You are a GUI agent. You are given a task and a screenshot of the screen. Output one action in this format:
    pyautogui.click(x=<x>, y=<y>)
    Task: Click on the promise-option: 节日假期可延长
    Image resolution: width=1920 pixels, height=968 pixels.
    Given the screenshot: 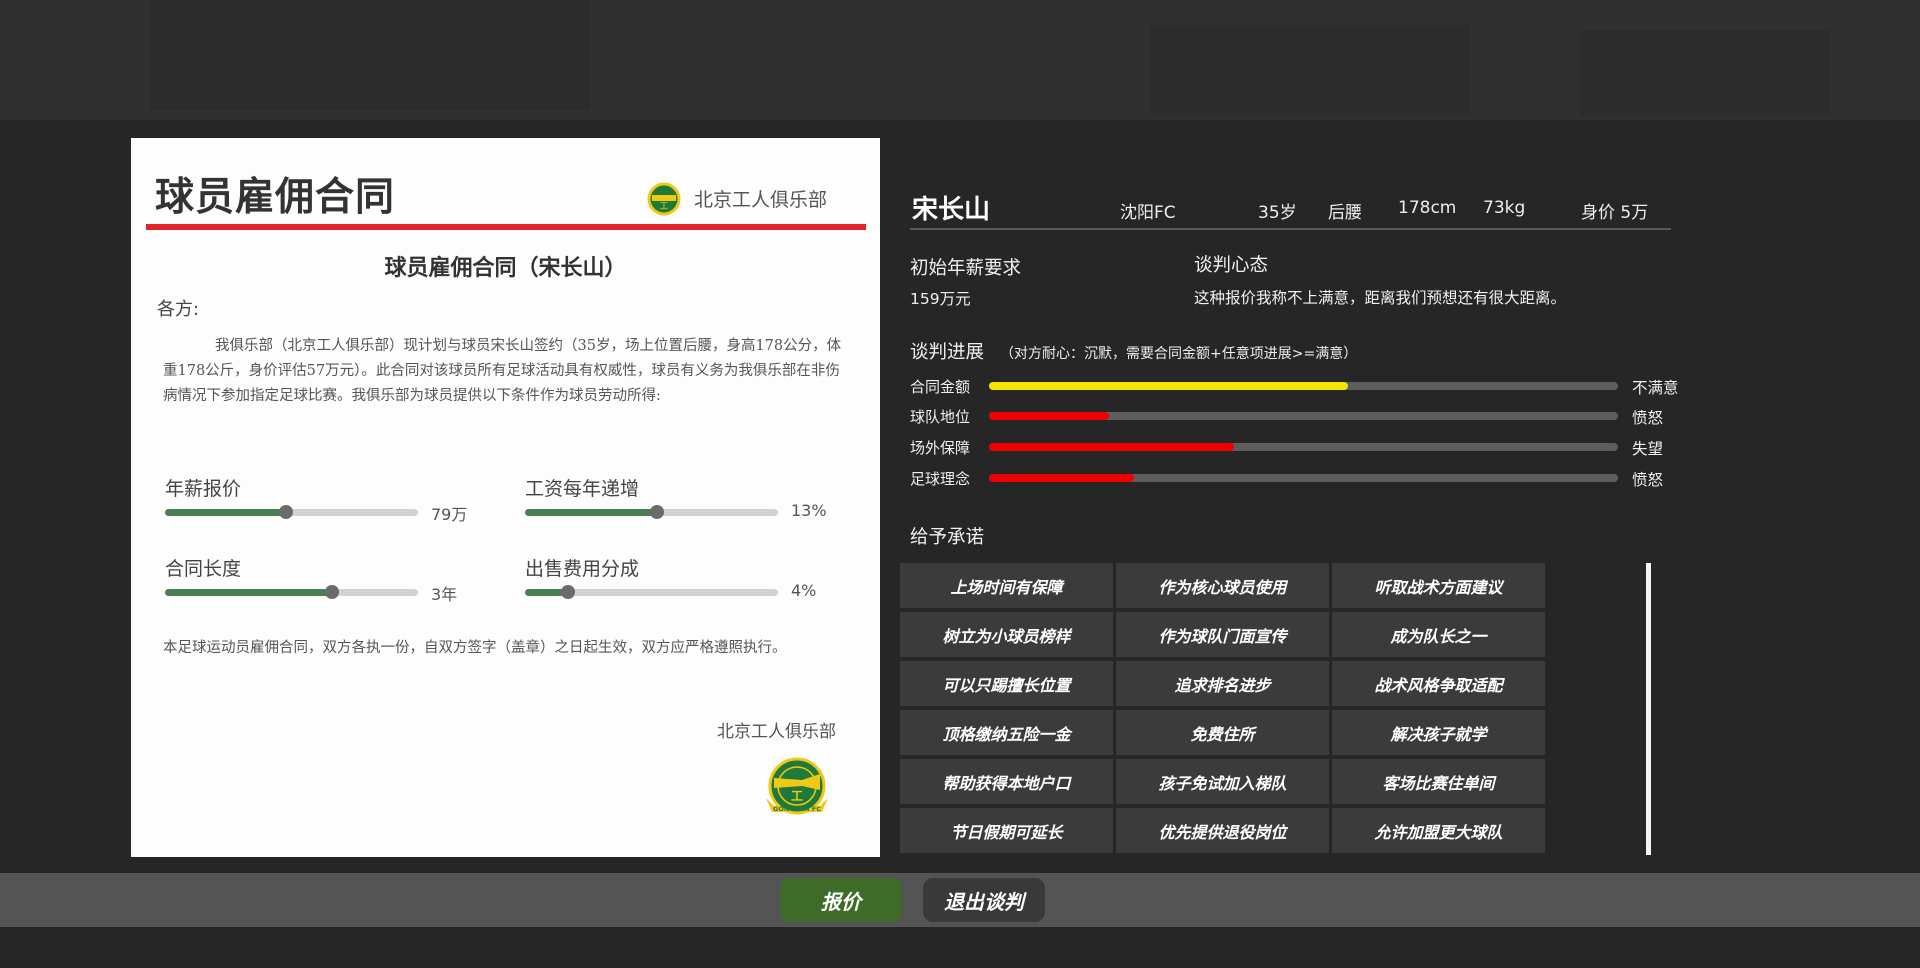 What is the action you would take?
    pyautogui.click(x=1006, y=830)
    